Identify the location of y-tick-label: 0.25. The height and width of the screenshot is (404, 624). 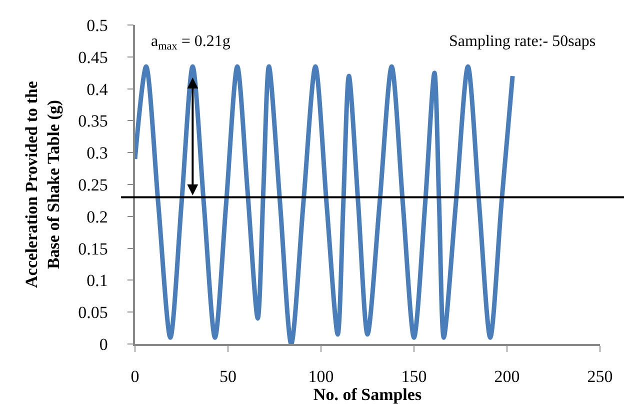
(93, 184).